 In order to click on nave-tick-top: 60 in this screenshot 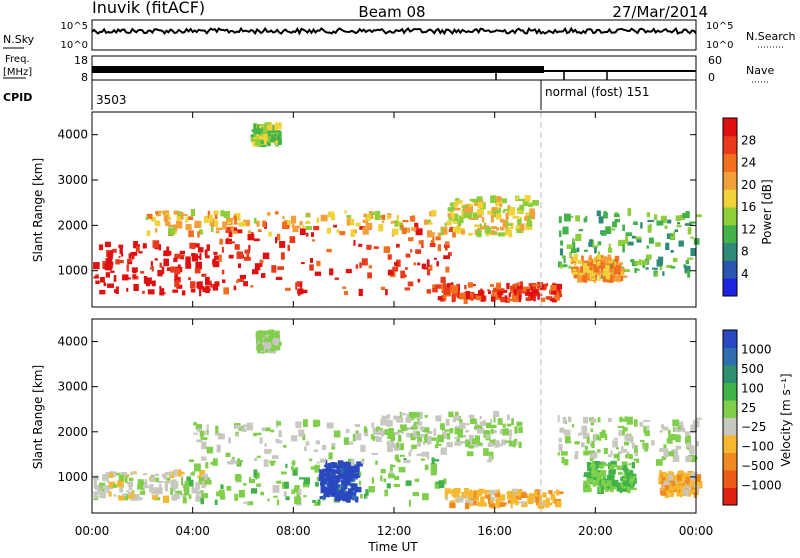, I will do `click(715, 60)`.